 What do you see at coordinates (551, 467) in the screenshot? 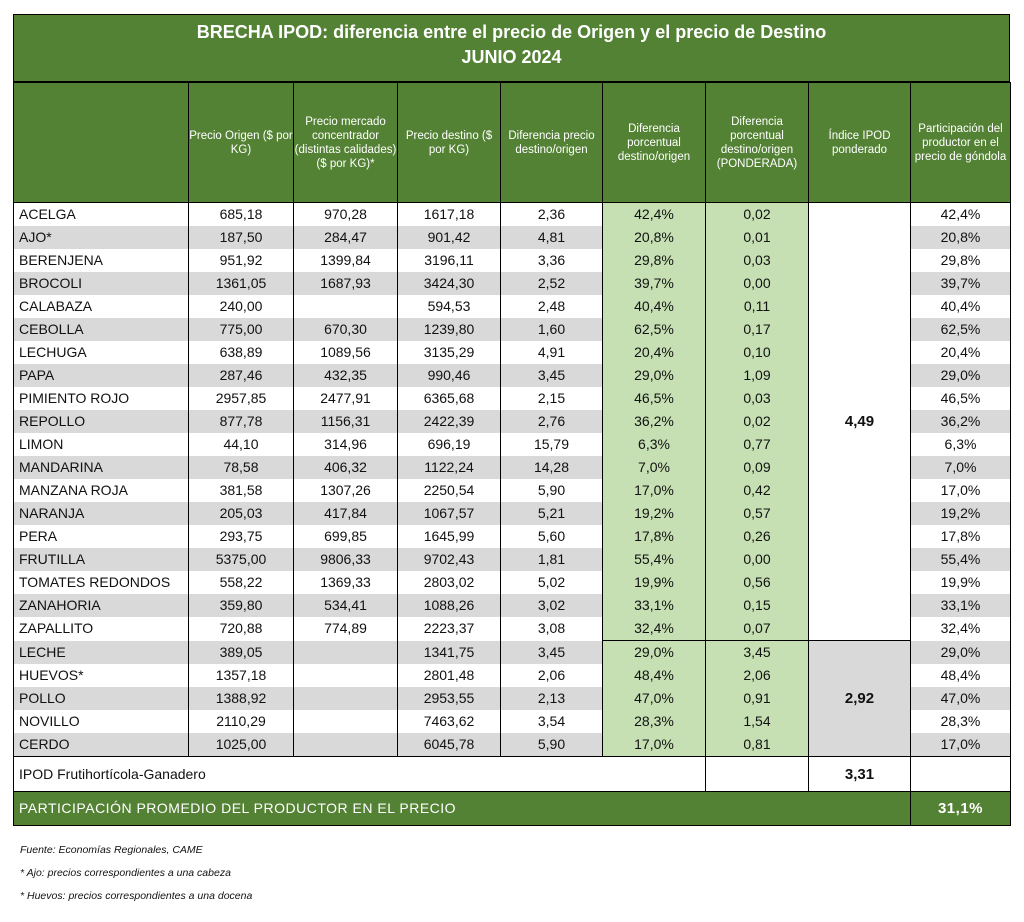
I see `cell-diferencia-precio: 14,28` at bounding box center [551, 467].